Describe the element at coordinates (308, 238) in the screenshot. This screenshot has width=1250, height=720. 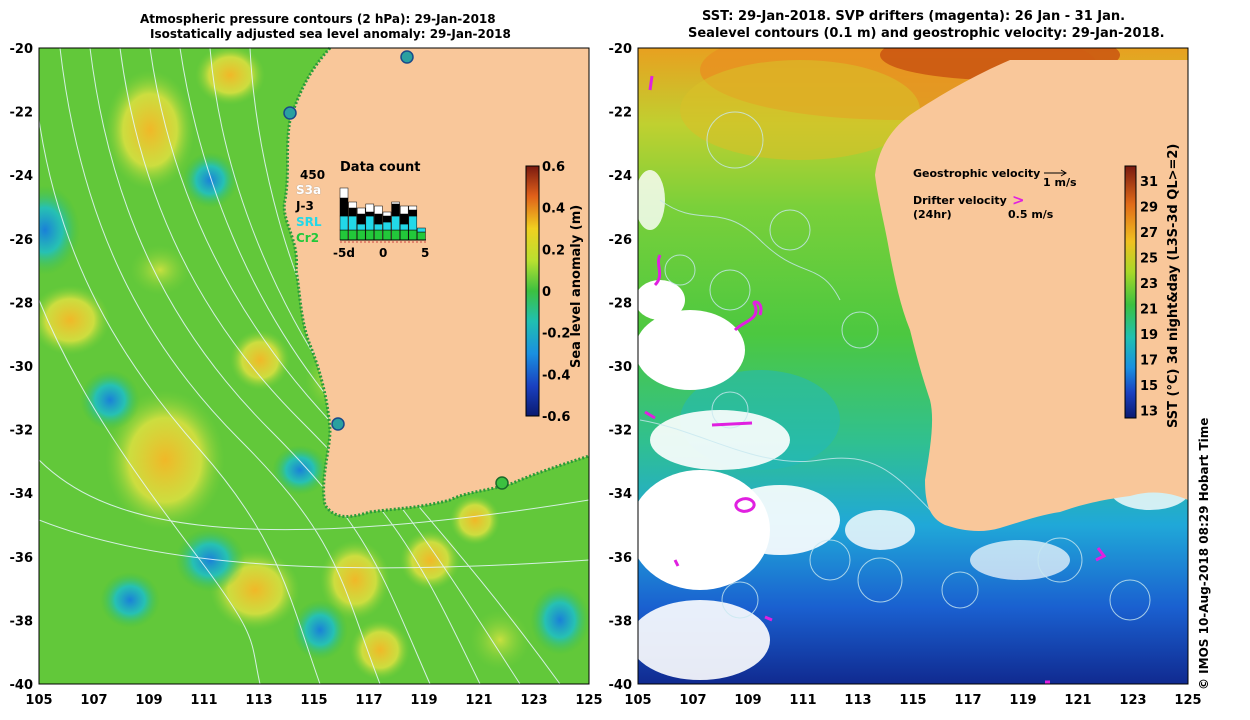
I see `satellite-label: Cr2` at that location.